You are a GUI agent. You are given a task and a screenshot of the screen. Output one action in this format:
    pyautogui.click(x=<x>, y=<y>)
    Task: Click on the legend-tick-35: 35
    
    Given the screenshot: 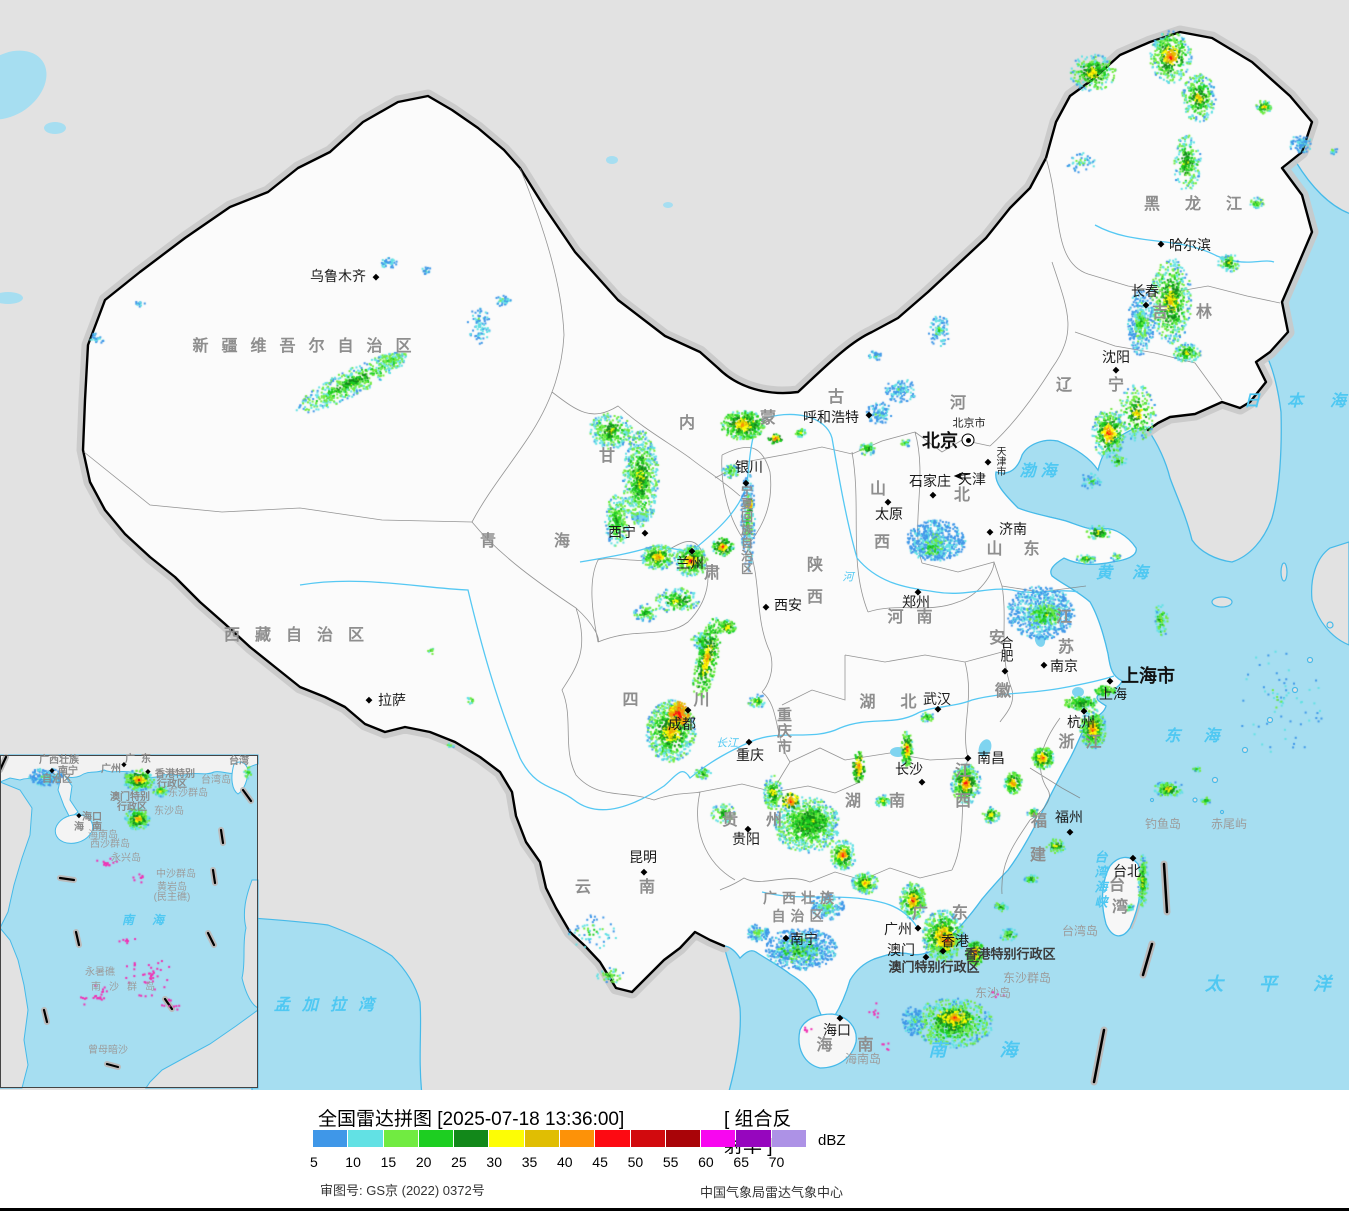 What is the action you would take?
    pyautogui.click(x=530, y=1162)
    